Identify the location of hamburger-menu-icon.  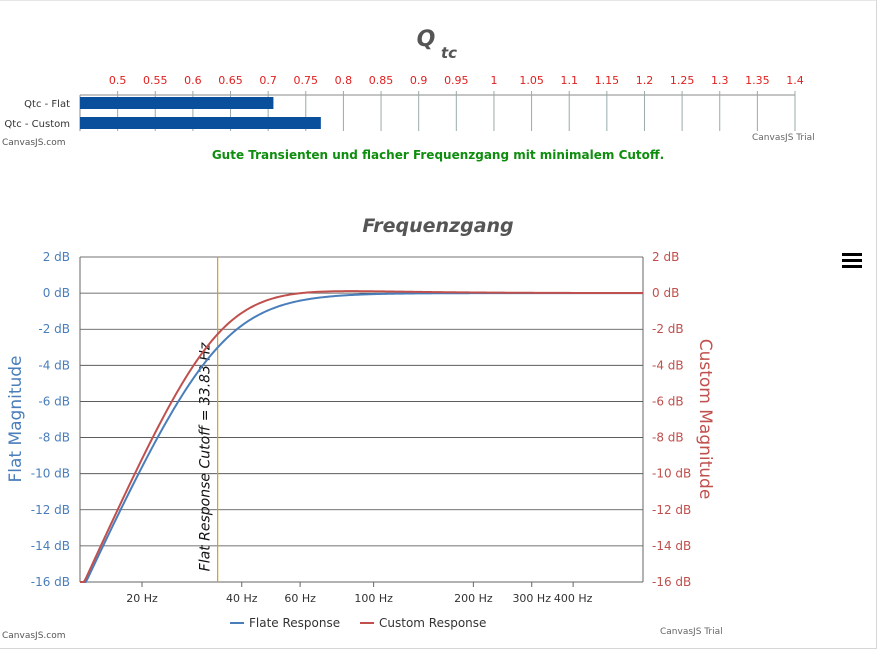
(852, 262).